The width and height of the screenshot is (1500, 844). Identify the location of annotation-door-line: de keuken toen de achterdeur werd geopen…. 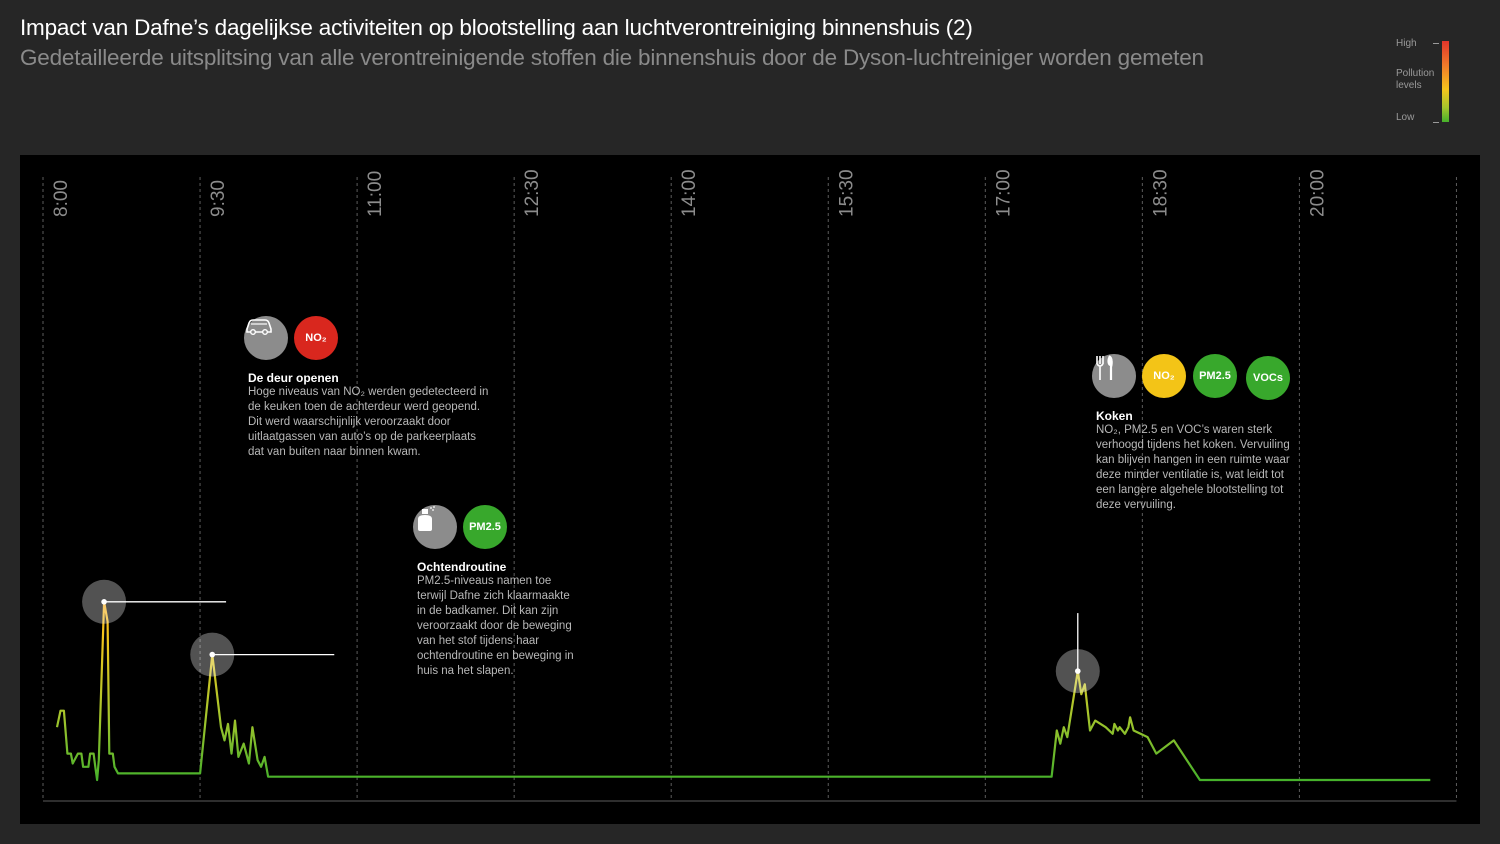
(364, 407).